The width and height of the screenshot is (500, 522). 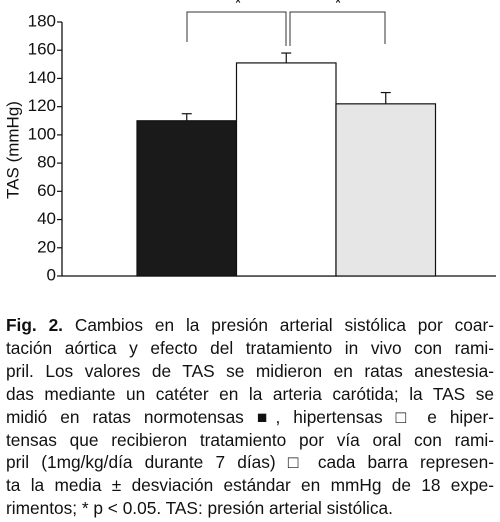 I want to click on y-tick-label: 60, so click(x=46, y=190).